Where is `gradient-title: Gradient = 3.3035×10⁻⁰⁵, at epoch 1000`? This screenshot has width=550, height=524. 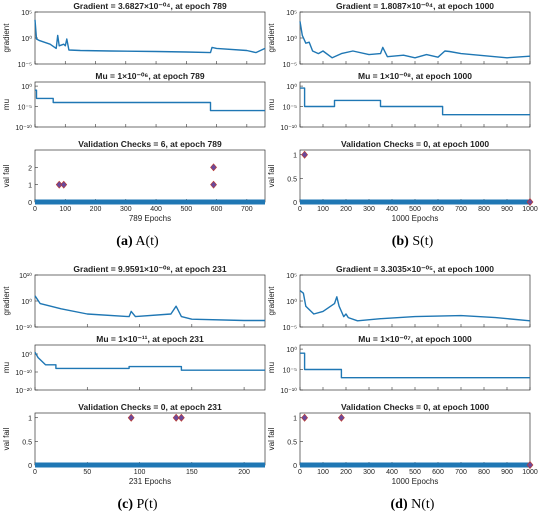
gradient-title: Gradient = 3.3035×10⁻⁰⁵, at epoch 1000 is located at coordinates (415, 269).